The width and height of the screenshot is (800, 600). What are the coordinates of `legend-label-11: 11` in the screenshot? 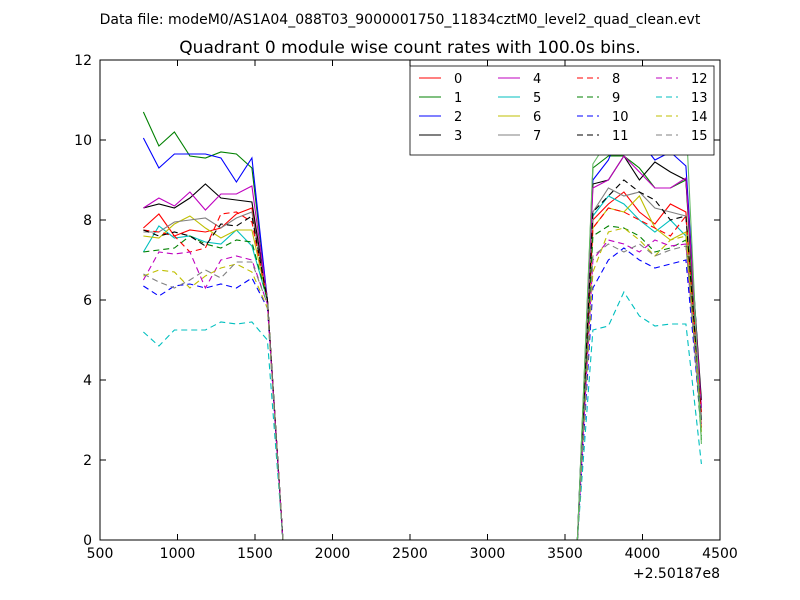 It's located at (620, 136).